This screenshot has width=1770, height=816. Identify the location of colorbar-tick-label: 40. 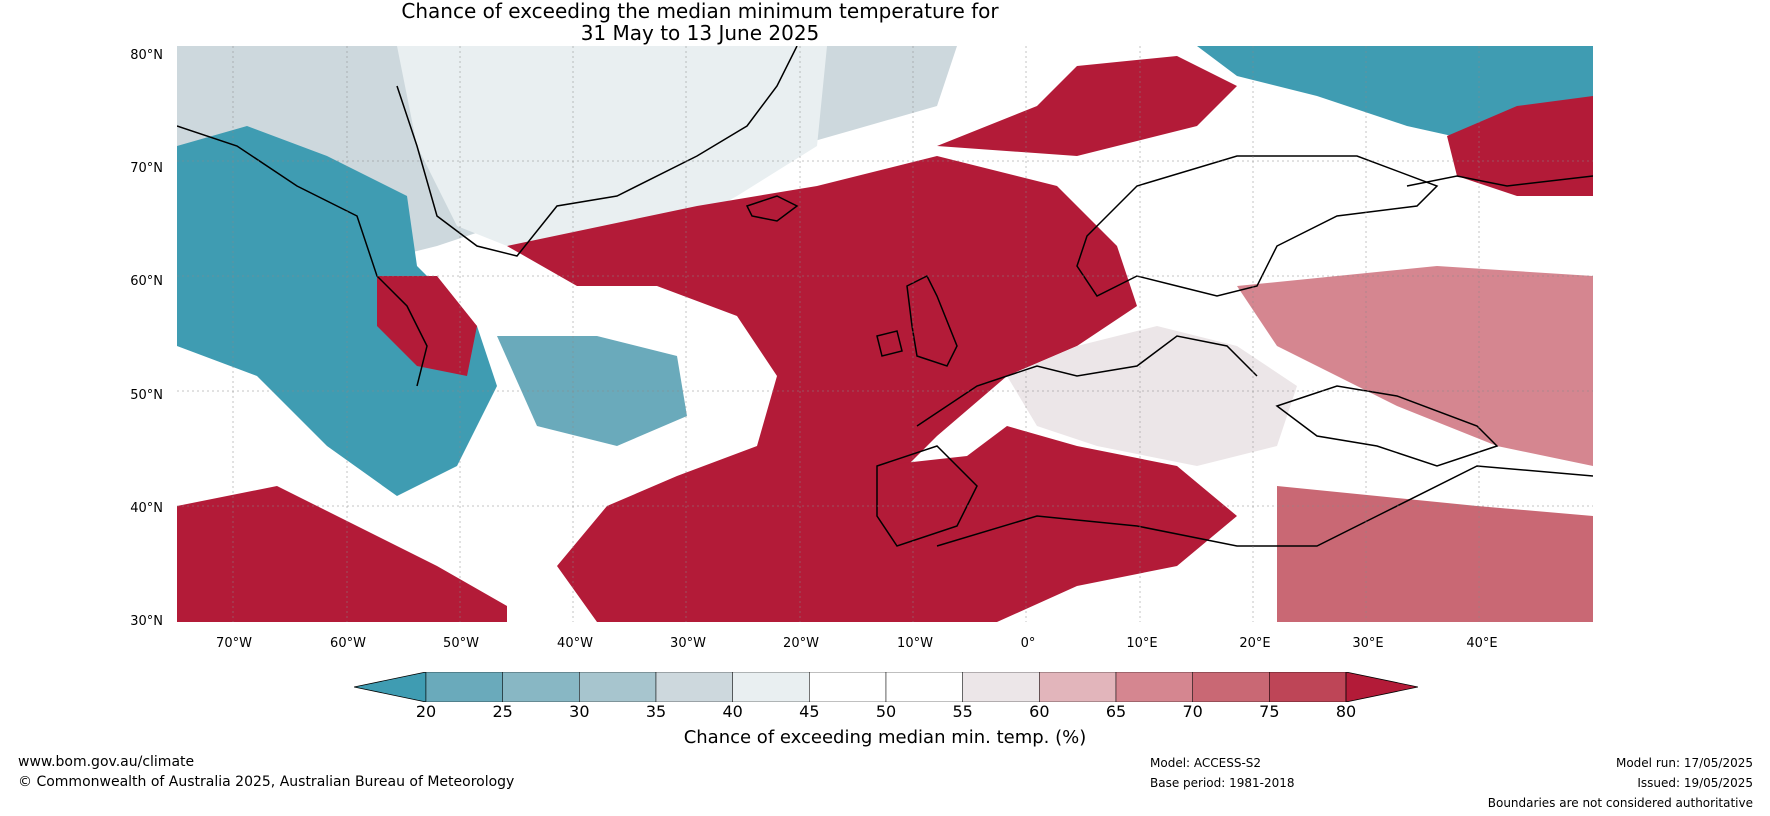
(732, 711).